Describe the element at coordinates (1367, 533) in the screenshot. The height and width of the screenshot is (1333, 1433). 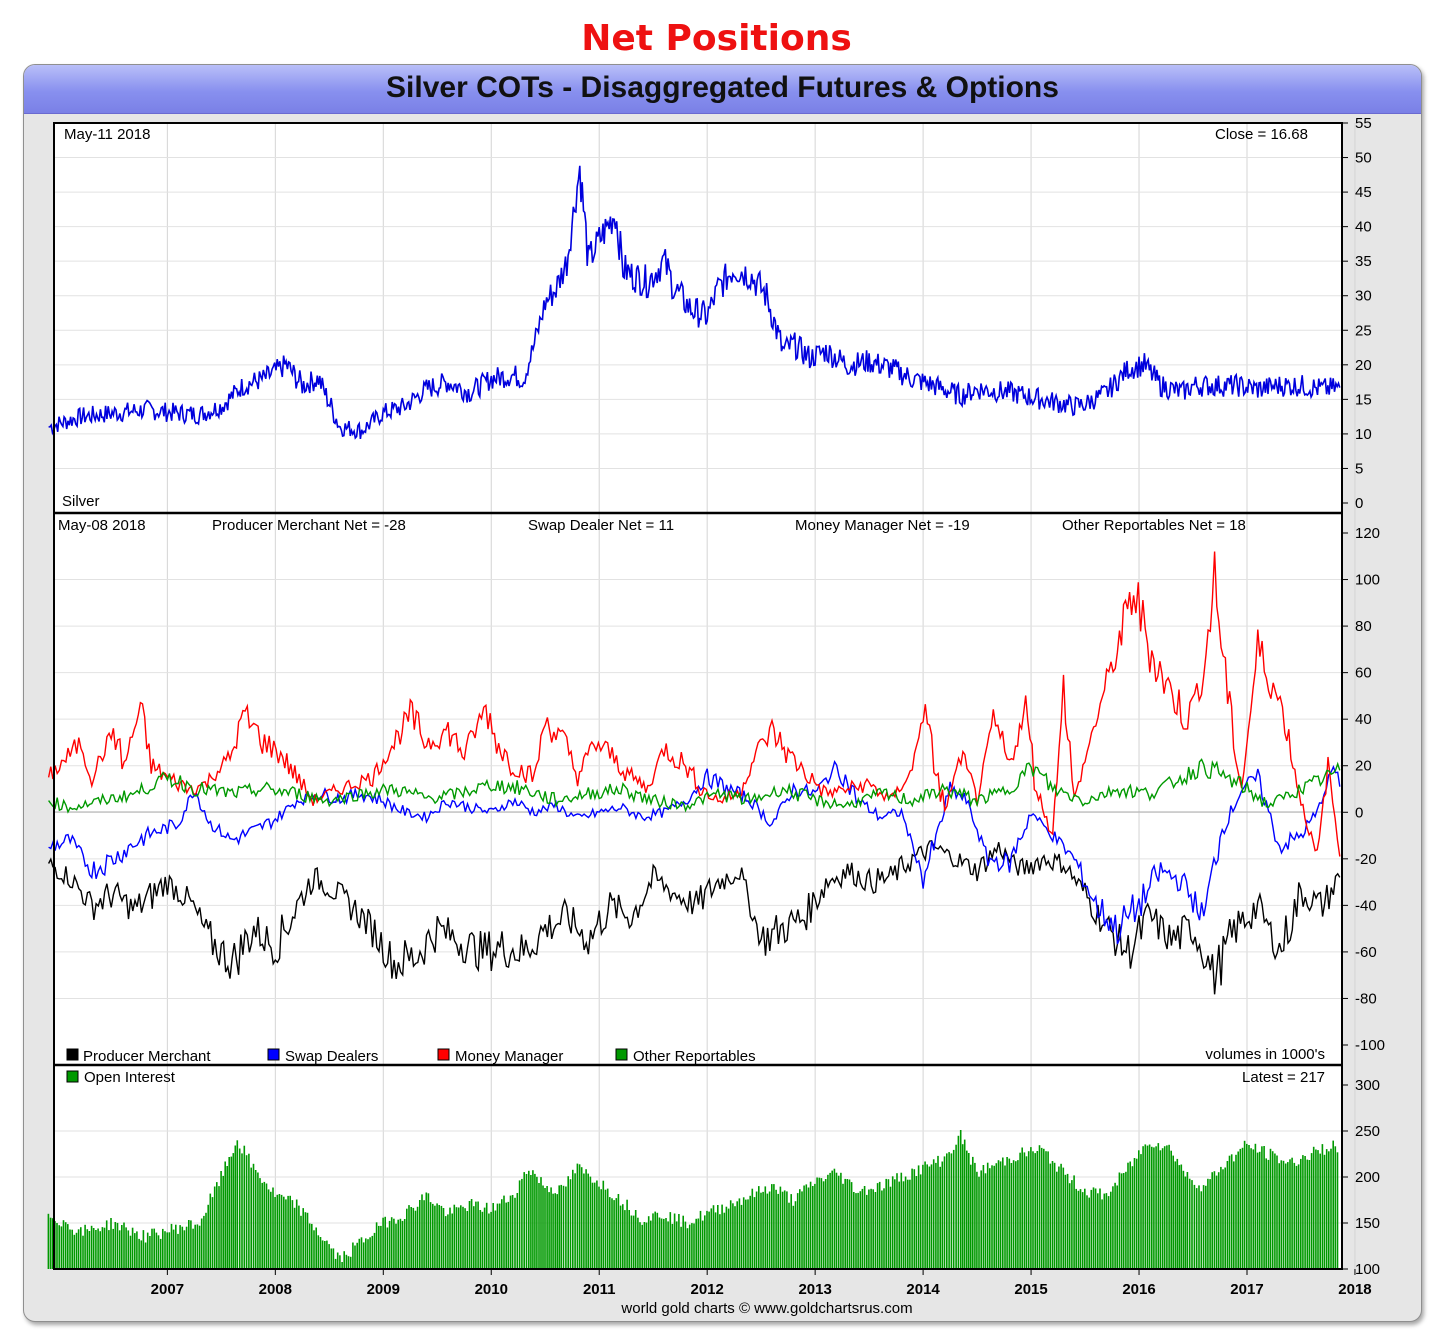
I see `y-tick-label: 120` at that location.